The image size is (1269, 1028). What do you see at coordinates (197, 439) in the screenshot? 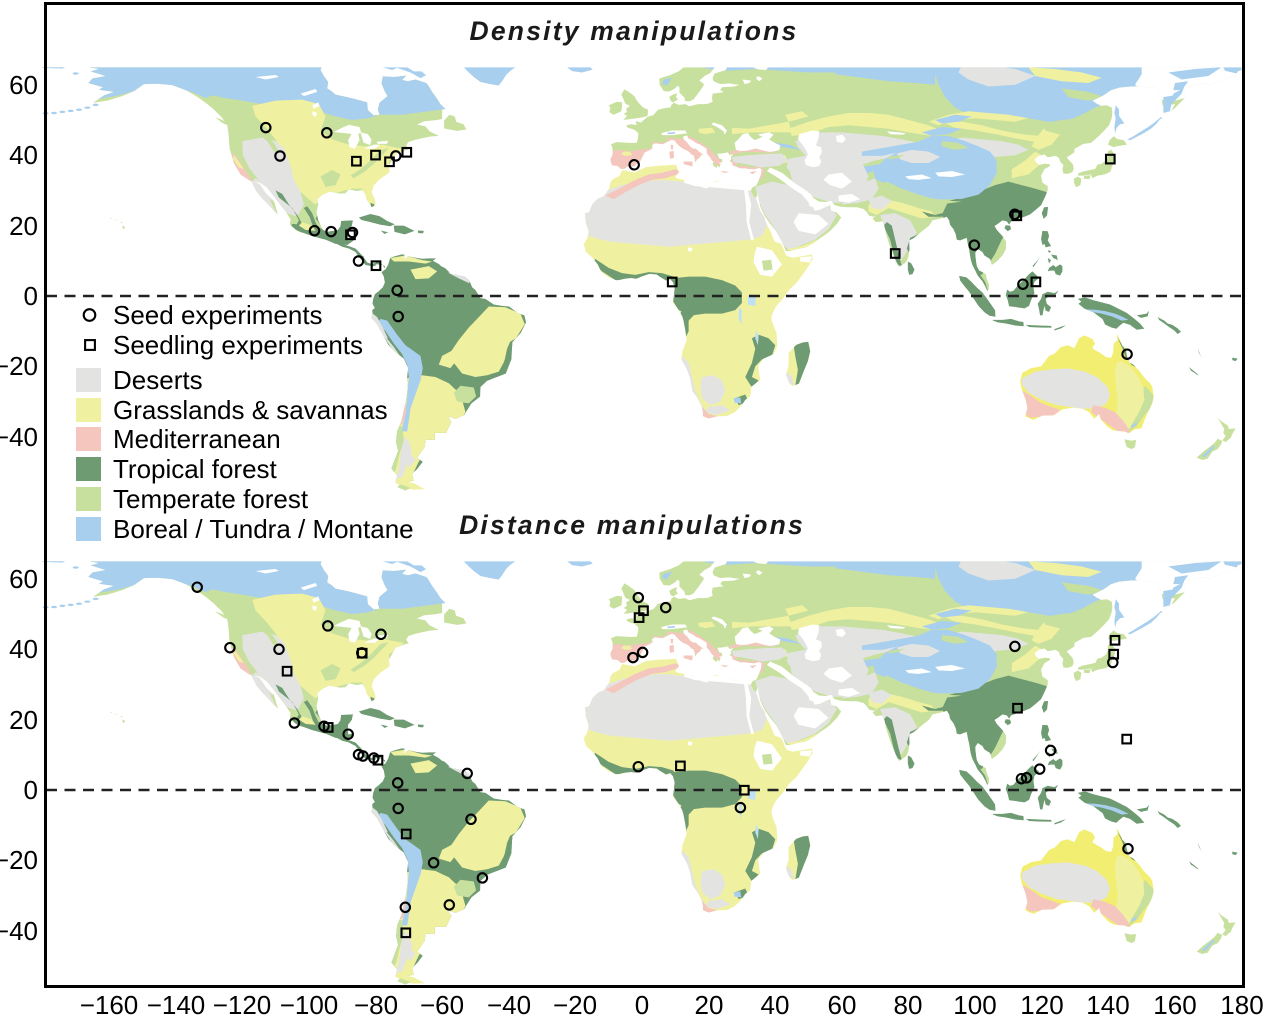
I see `svg-text: Mediterranean` at bounding box center [197, 439].